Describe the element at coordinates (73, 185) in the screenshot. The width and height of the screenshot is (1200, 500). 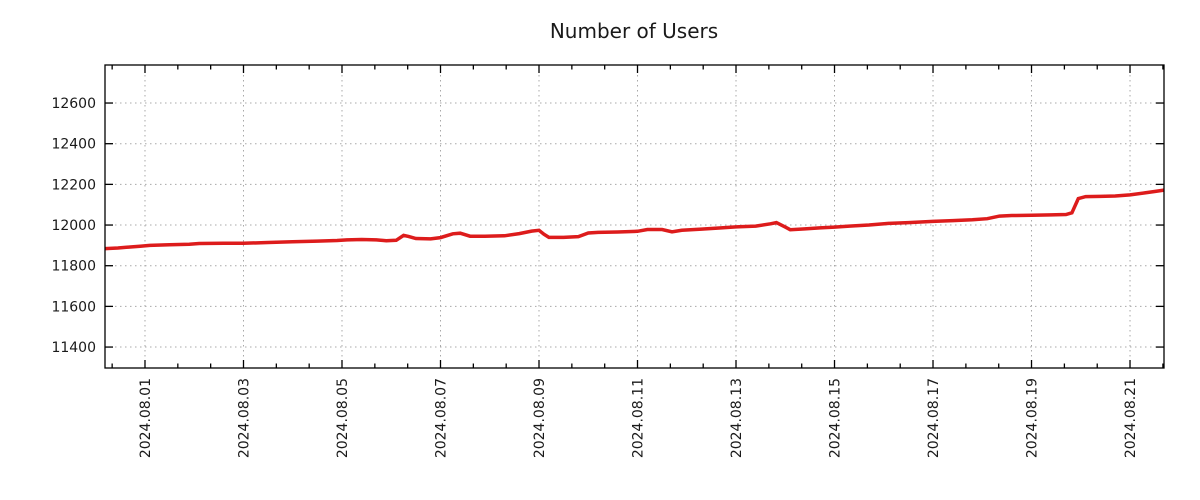
I see `y-axis-tick-label: 12200` at that location.